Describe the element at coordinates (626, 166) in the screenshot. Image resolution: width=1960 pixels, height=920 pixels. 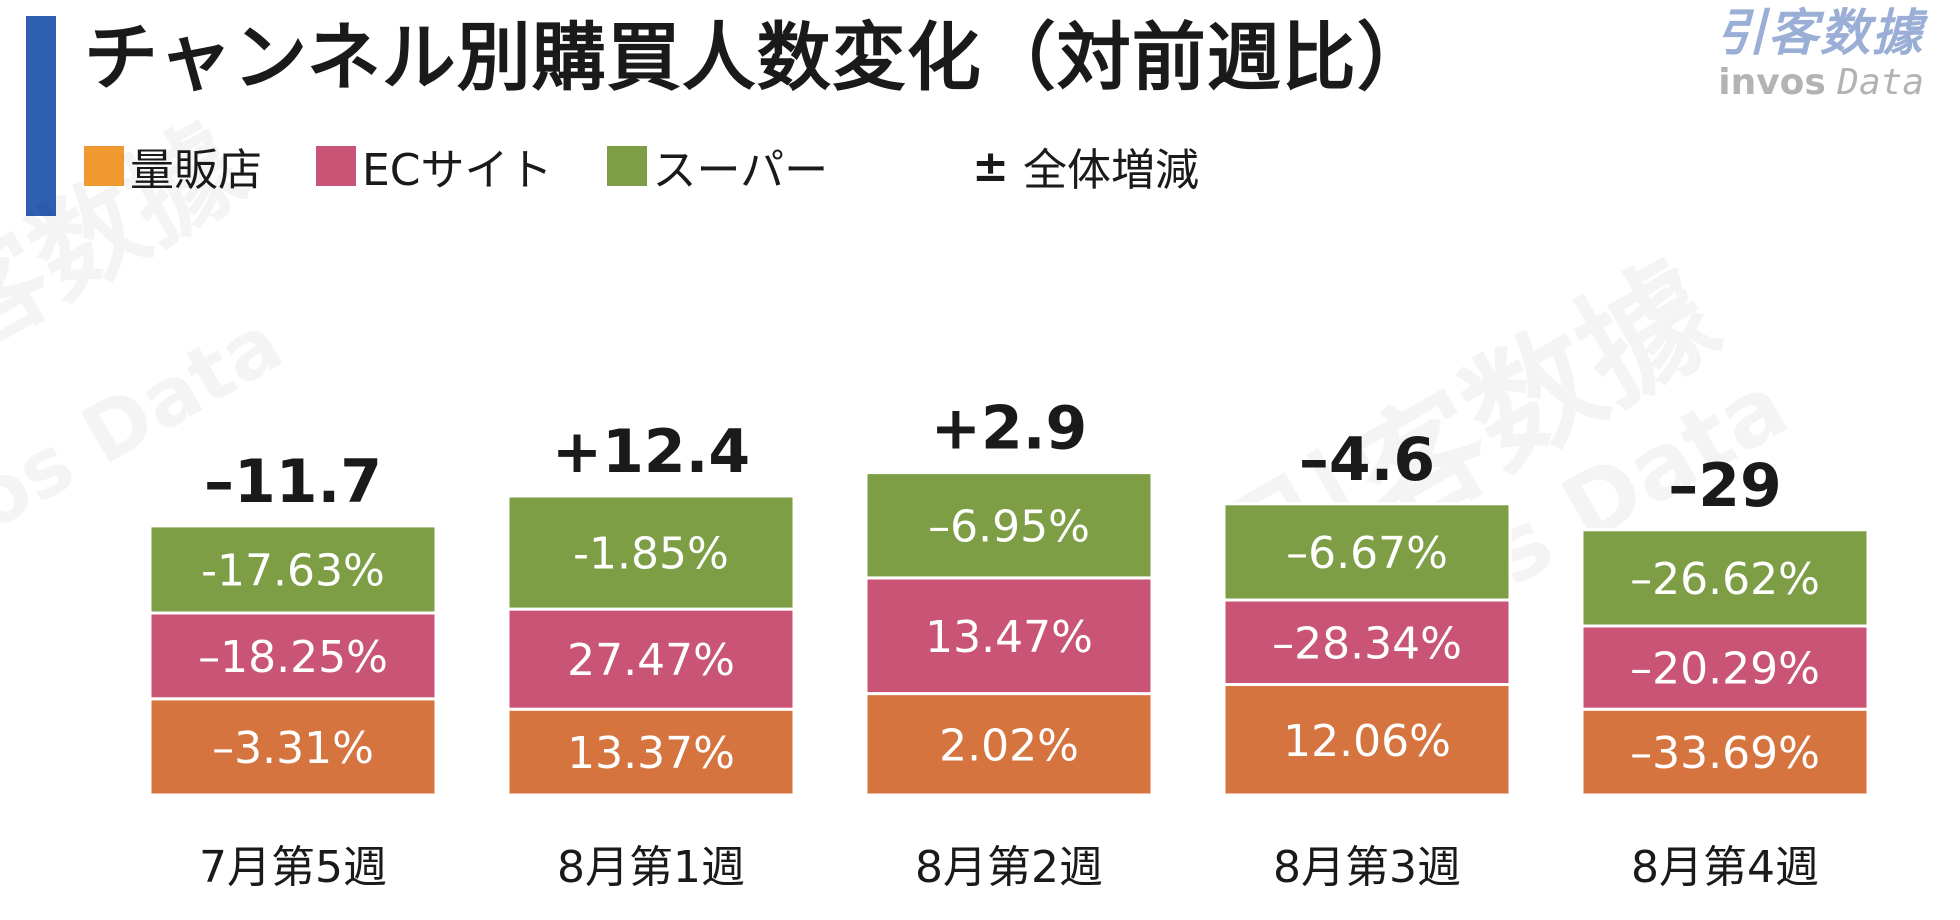
I see `legend-swatch-supermarket` at that location.